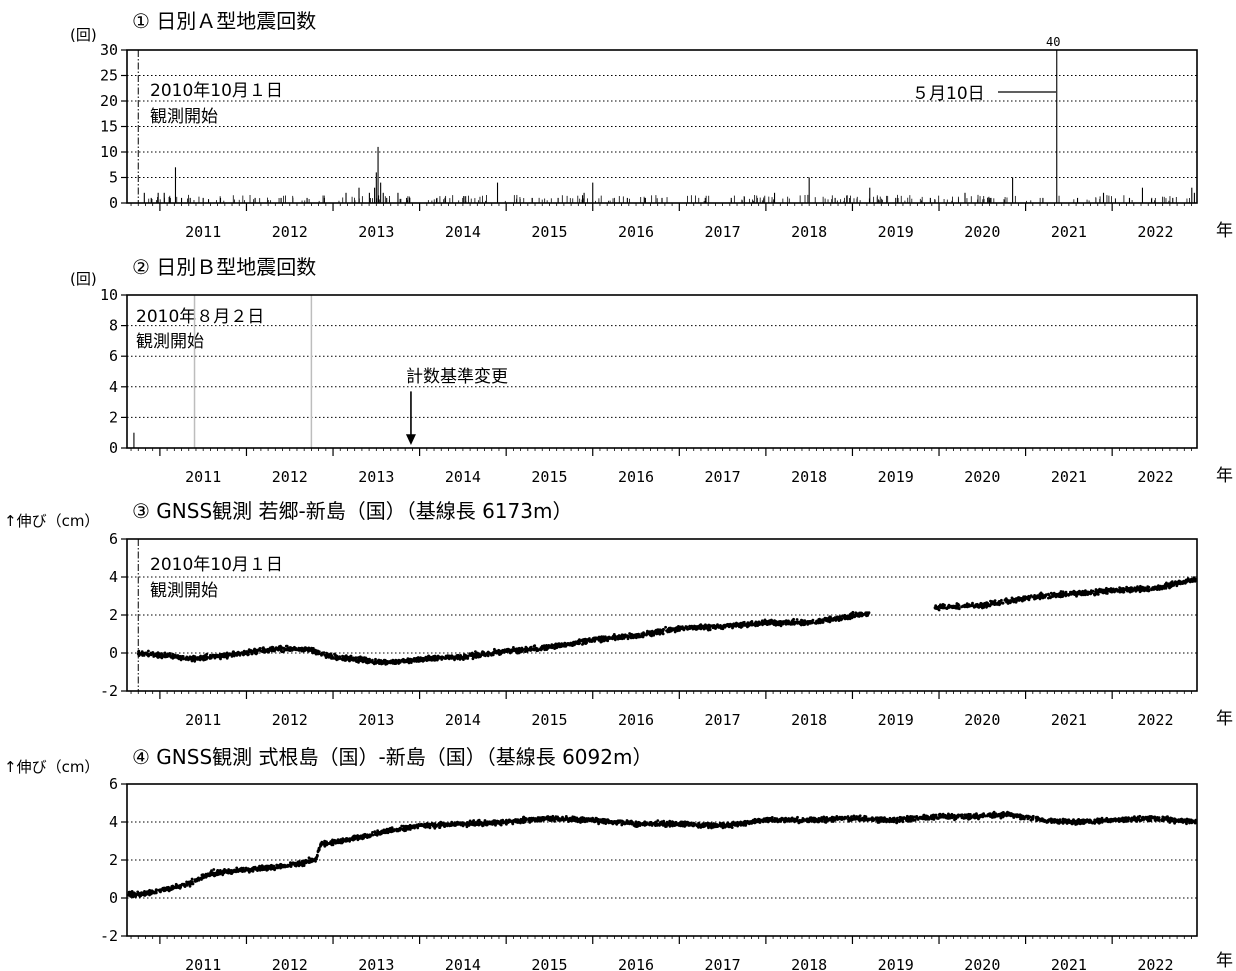 The width and height of the screenshot is (1236, 971). I want to click on panel1-xtick-label: 2018, so click(809, 232).